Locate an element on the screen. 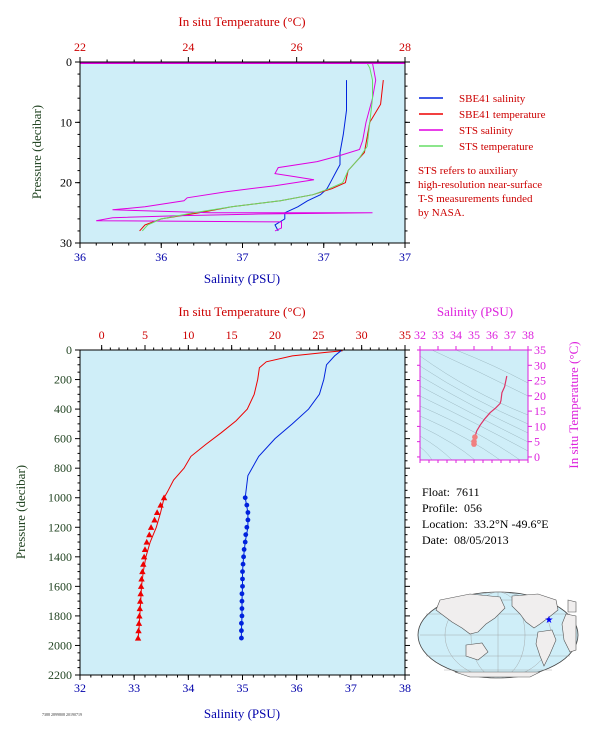  main-pressure-tick-label: 2200 is located at coordinates (60, 675).